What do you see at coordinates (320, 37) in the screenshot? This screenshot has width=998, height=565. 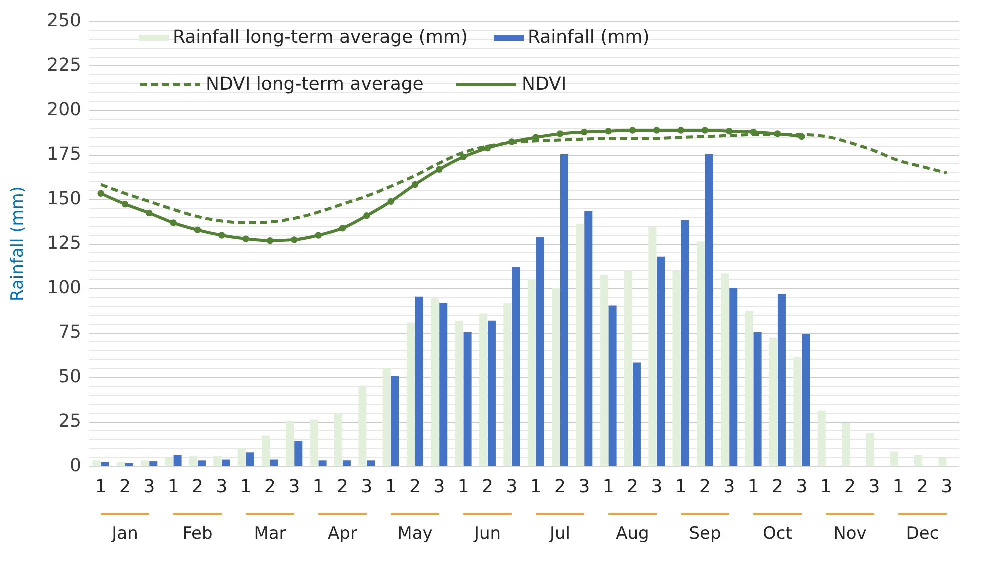 I see `legend-label: Rainfall long-term average (mm)` at bounding box center [320, 37].